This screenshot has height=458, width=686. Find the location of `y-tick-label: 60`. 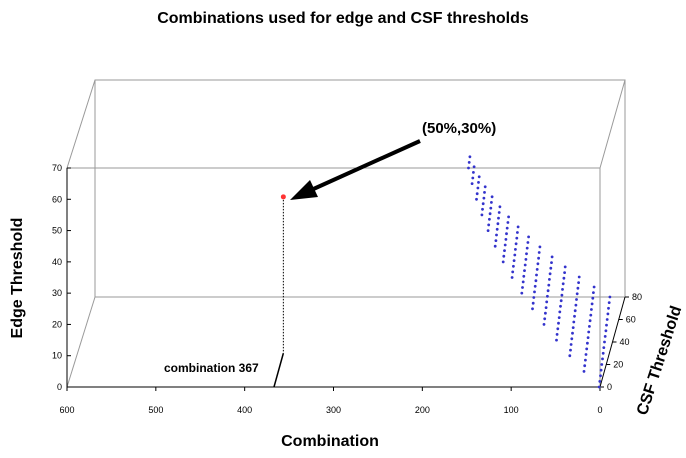

y-tick-label: 60 is located at coordinates (631, 320).